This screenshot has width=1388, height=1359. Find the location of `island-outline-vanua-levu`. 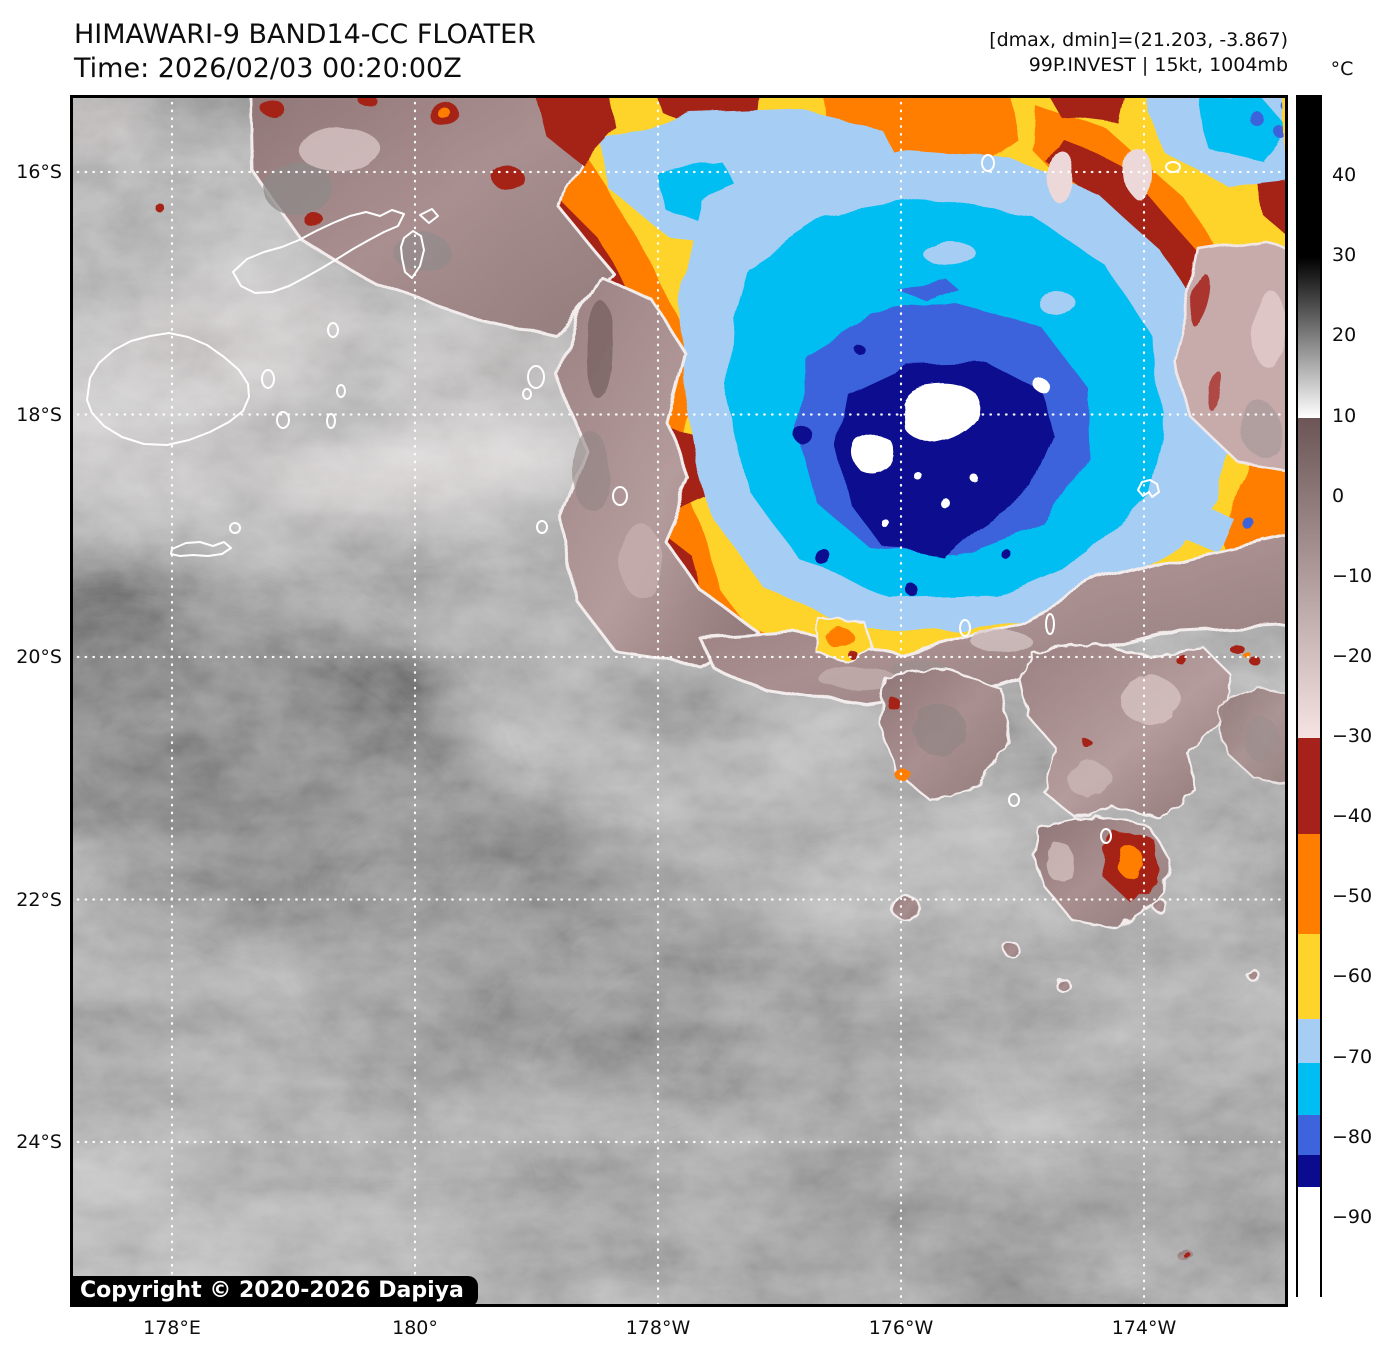

island-outline-vanua-levu is located at coordinates (318, 251).